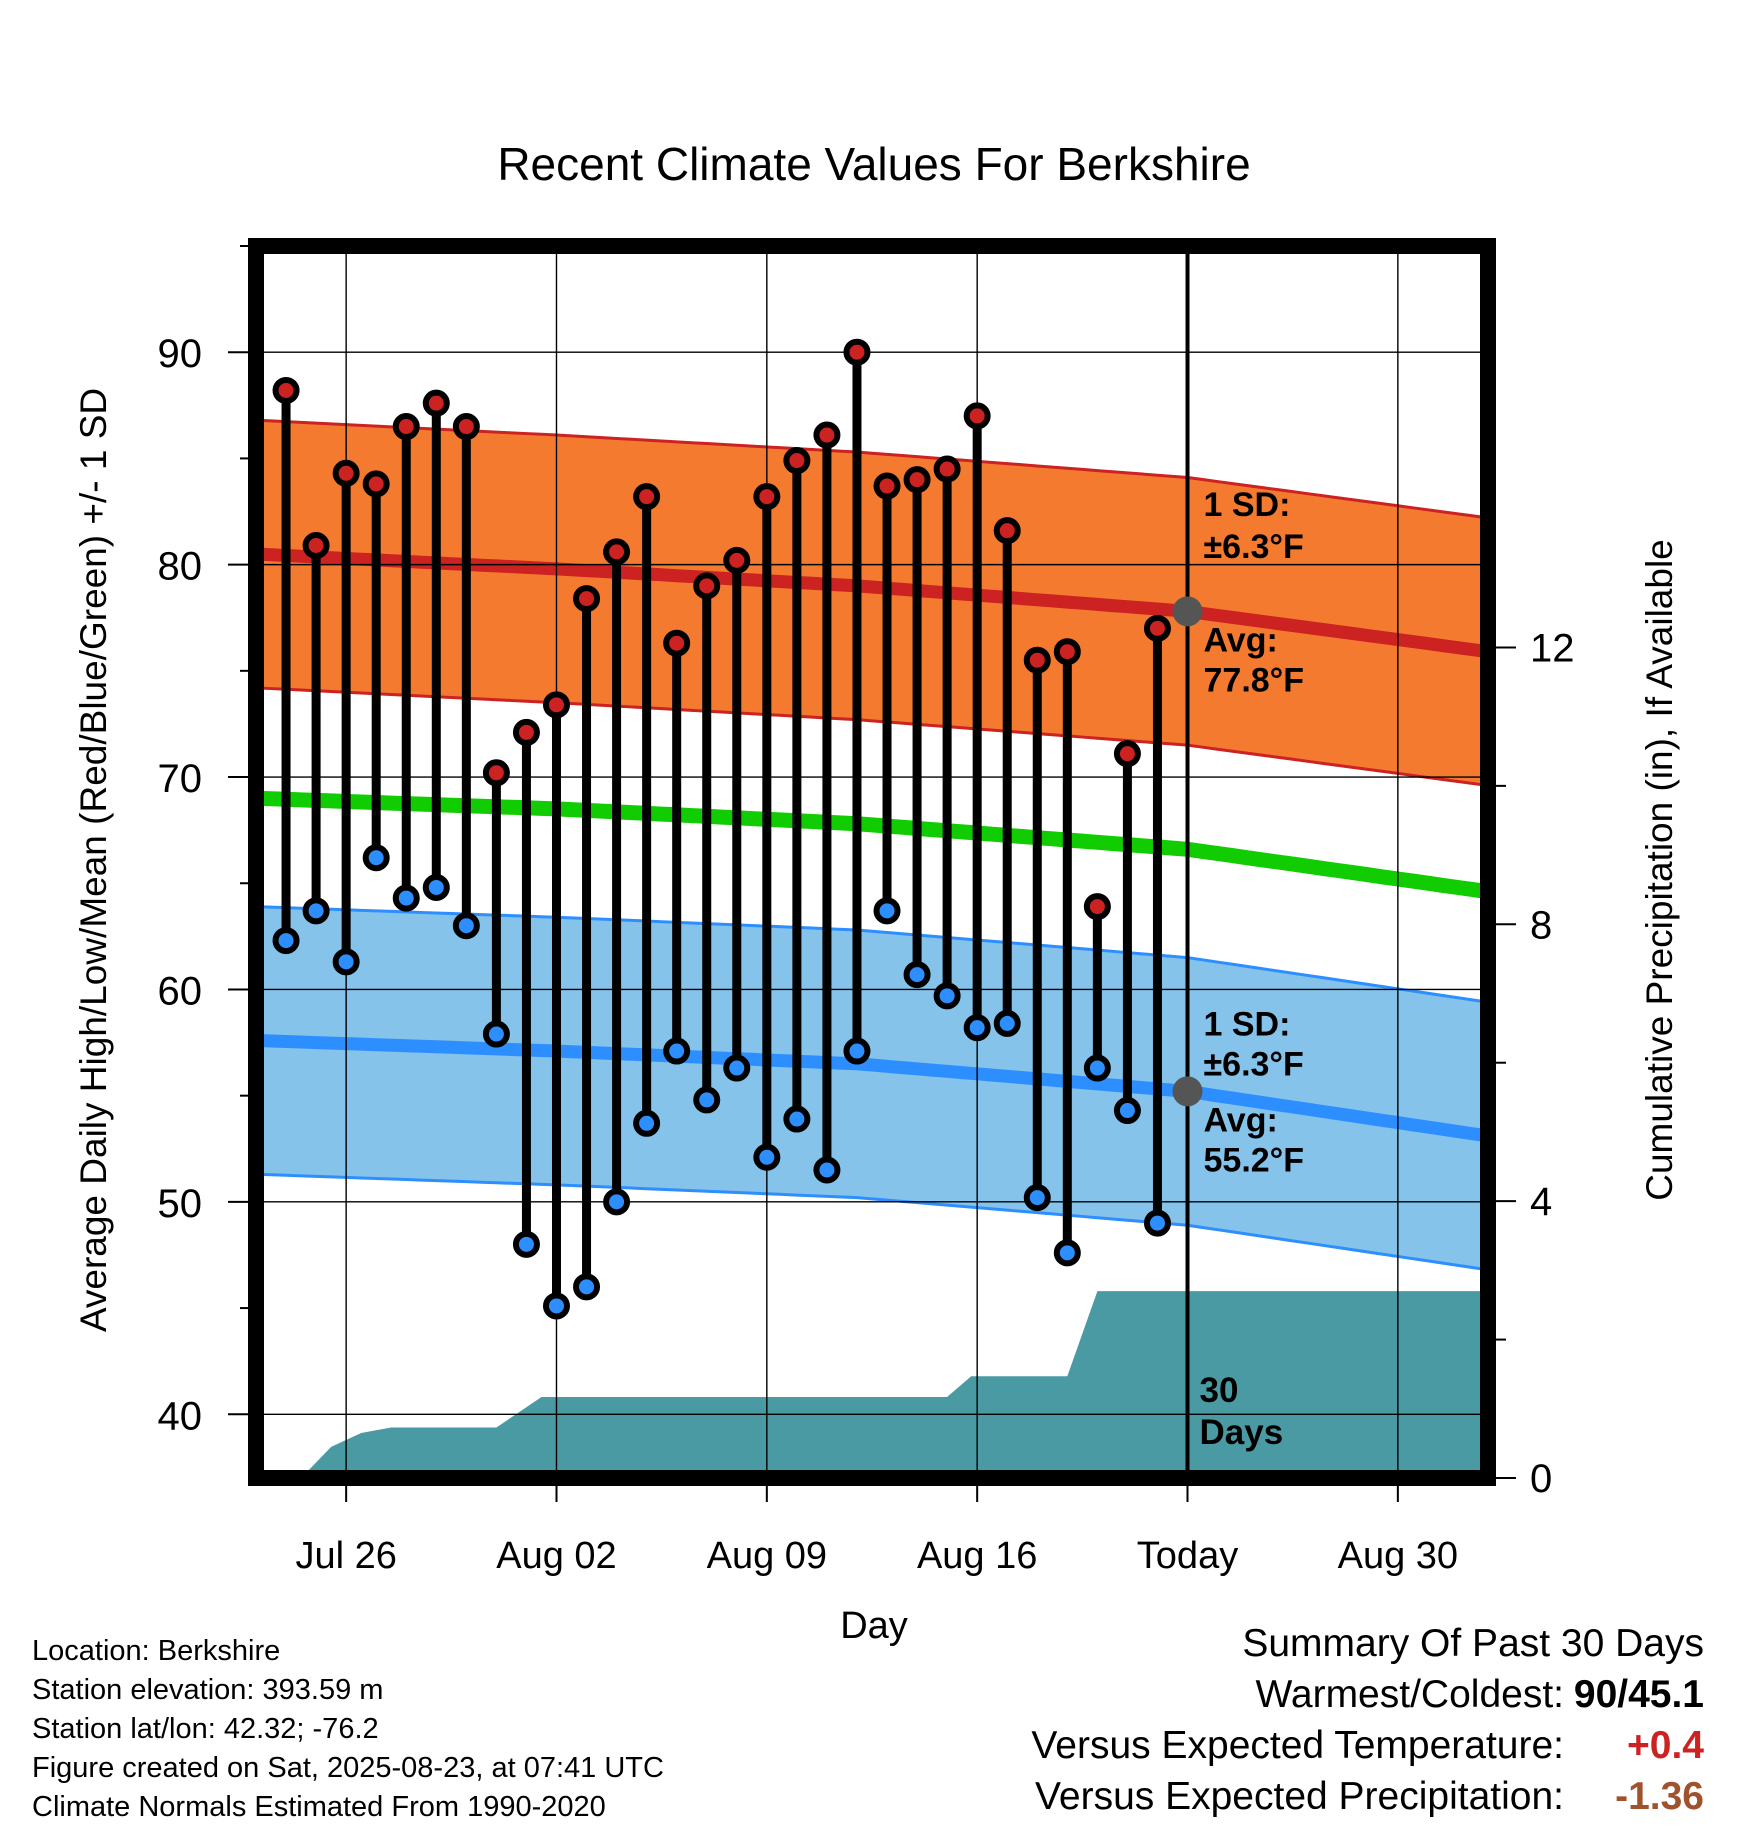 The image size is (1748, 1828). What do you see at coordinates (1241, 640) in the screenshot?
I see `high-avg-label: Avg:` at bounding box center [1241, 640].